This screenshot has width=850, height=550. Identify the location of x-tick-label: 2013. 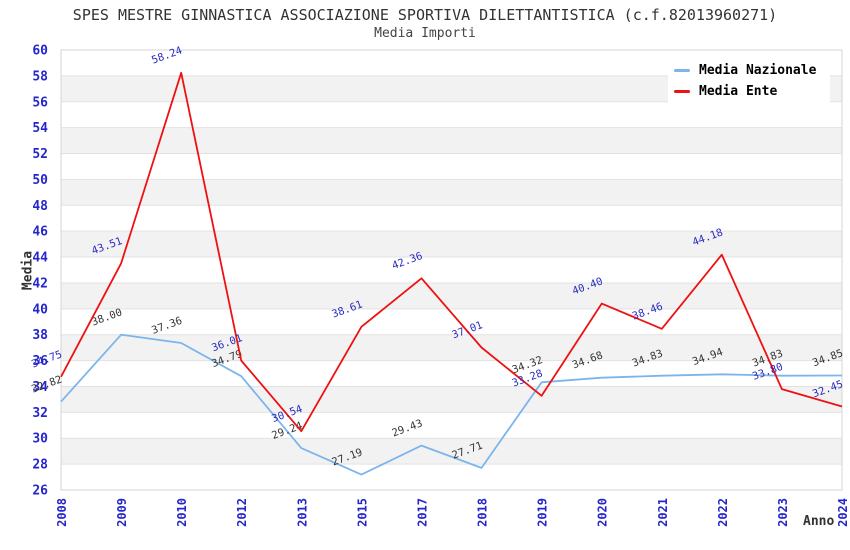
(302, 512).